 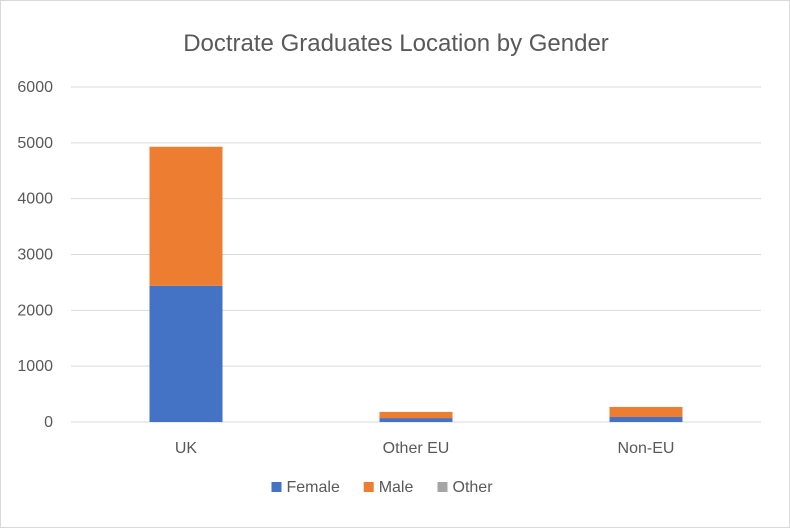 I want to click on y-tick-label: 5000, so click(x=35, y=143).